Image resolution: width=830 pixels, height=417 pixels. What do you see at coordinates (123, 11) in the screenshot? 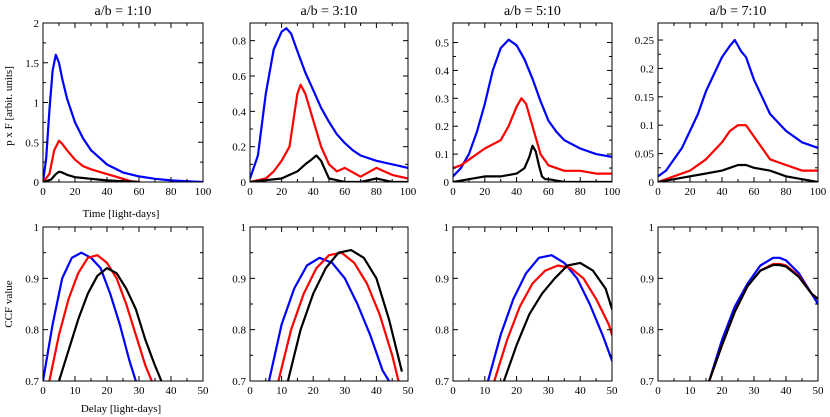
I see `chart-title: a/b = 1:10` at bounding box center [123, 11].